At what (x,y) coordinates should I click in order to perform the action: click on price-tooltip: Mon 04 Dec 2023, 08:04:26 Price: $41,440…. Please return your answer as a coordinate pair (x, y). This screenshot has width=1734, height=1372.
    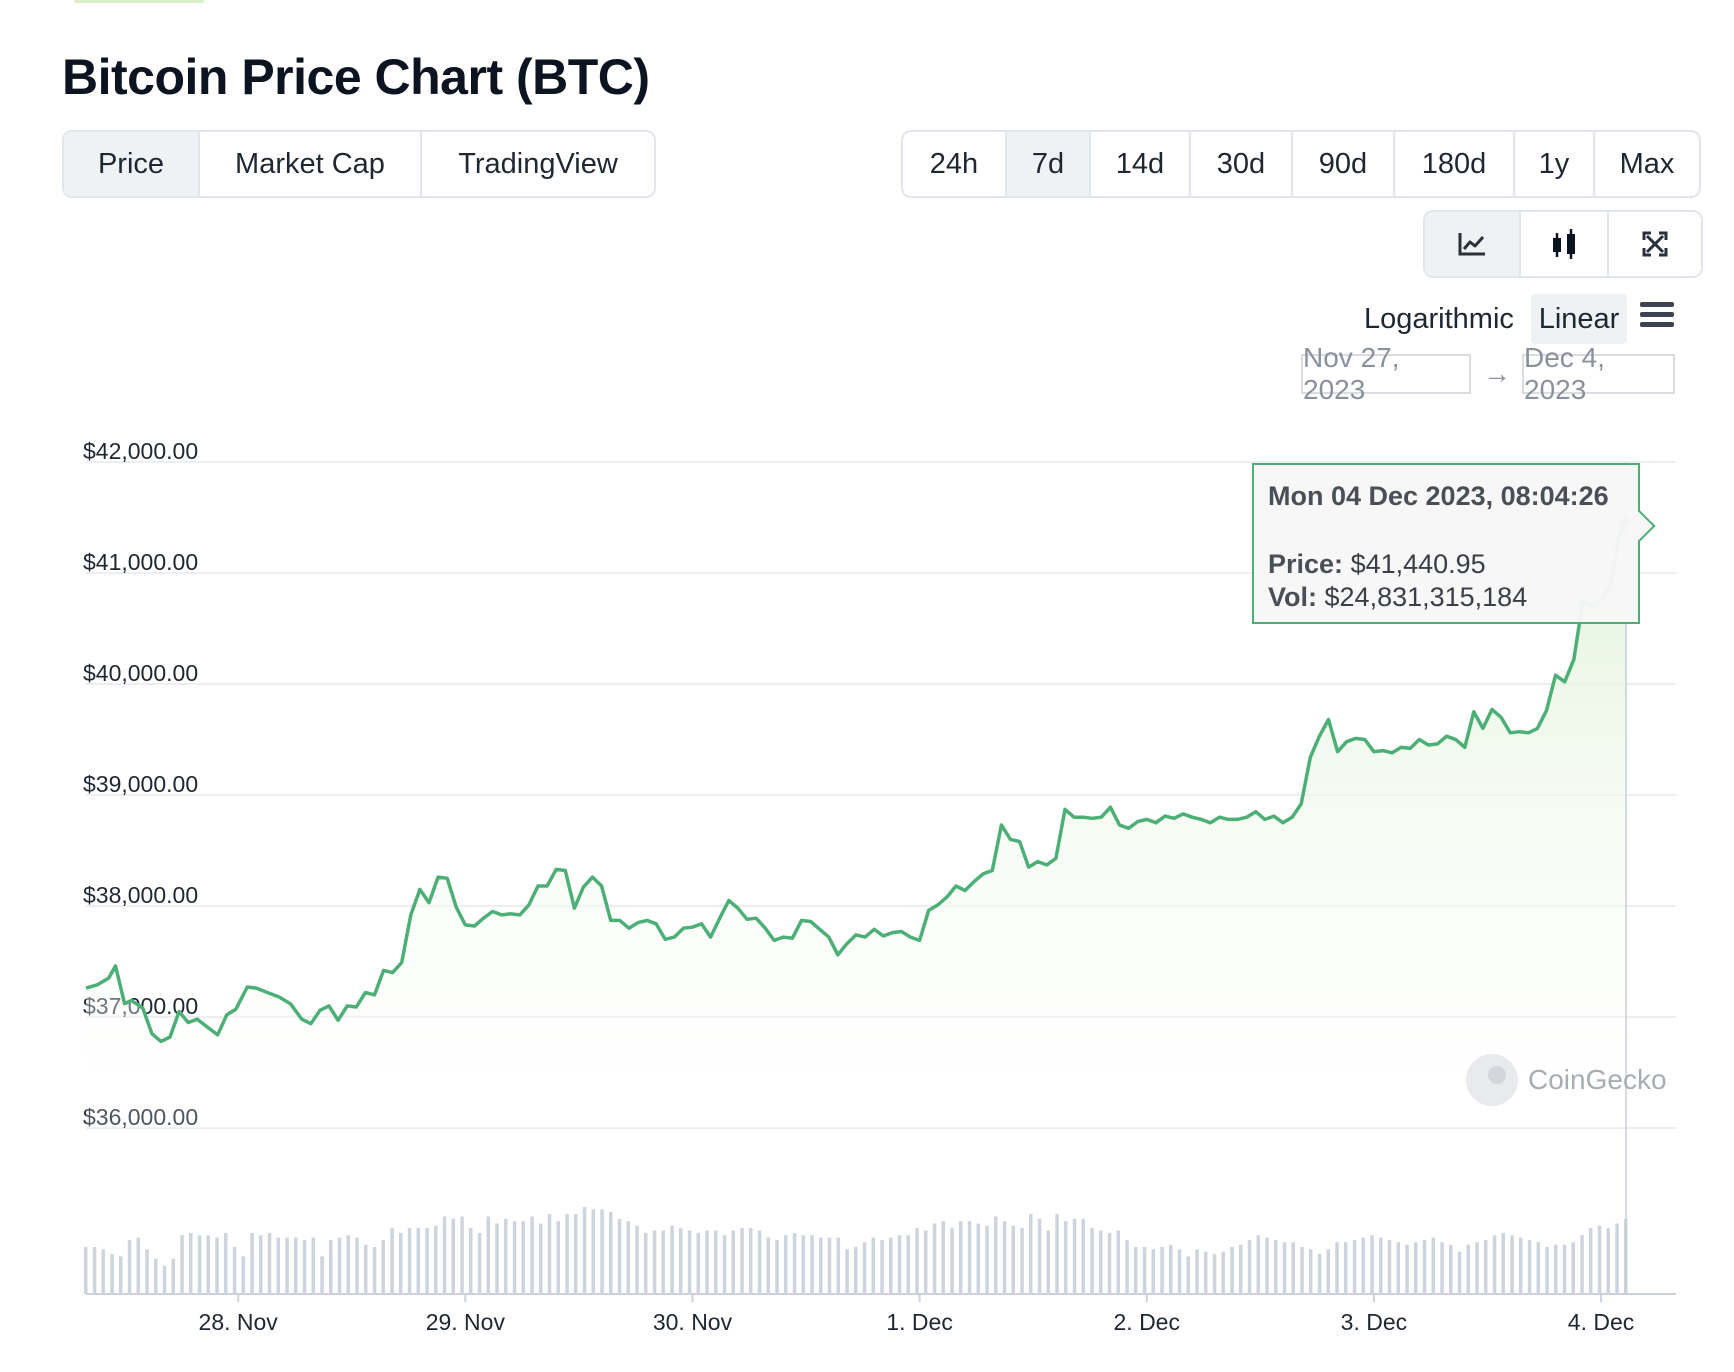
    Looking at the image, I should click on (1446, 543).